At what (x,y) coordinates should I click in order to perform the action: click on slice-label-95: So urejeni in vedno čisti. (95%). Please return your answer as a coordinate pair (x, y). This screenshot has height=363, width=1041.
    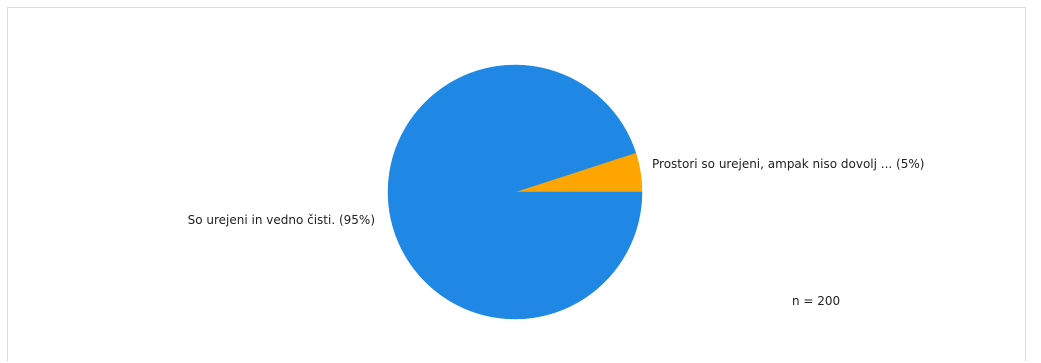
    Looking at the image, I should click on (281, 220).